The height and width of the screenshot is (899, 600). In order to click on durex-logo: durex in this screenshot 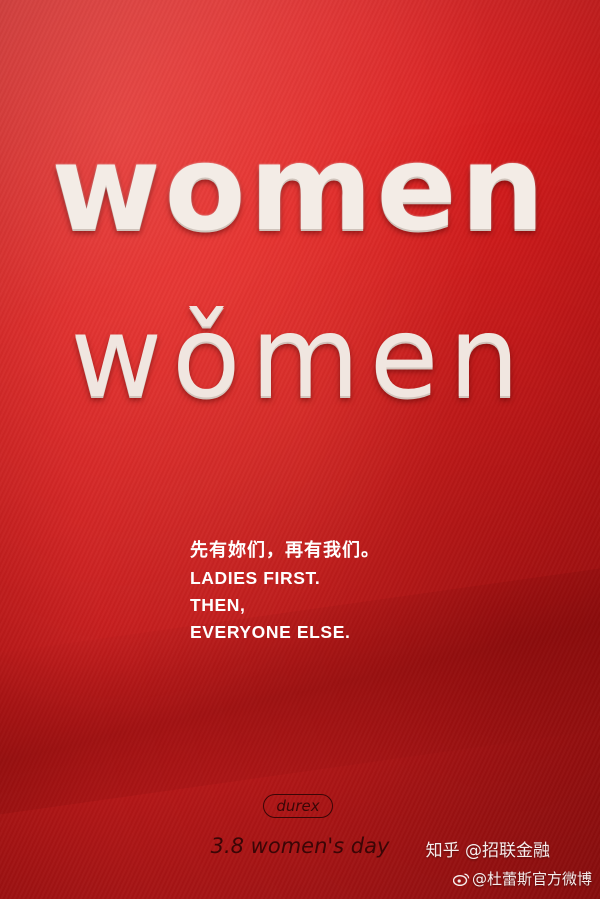, I will do `click(298, 806)`.